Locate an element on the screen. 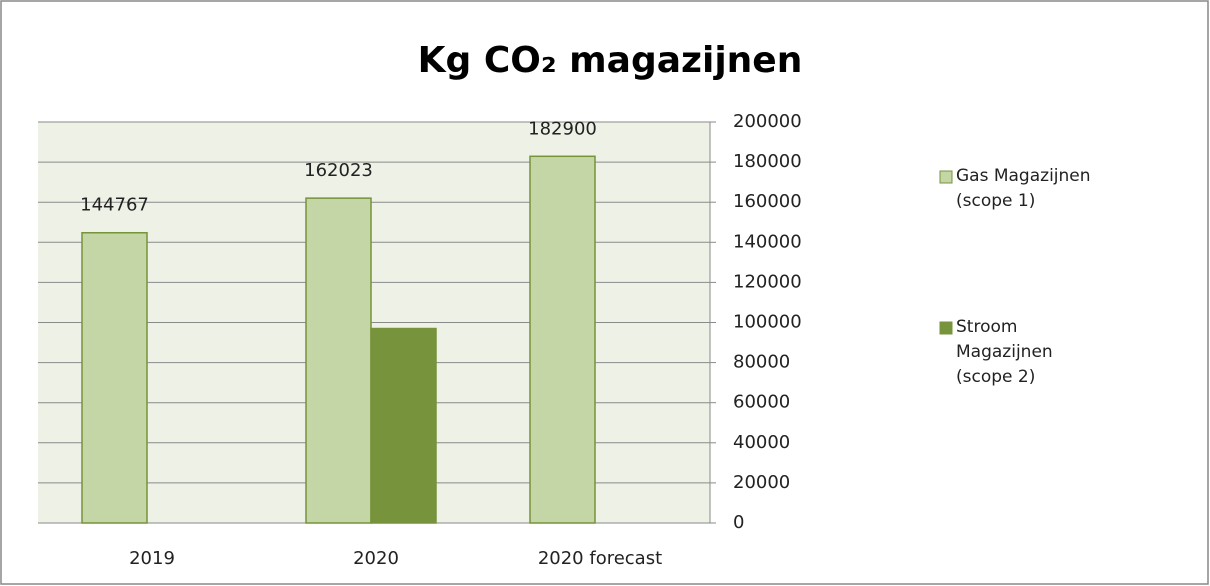 The width and height of the screenshot is (1210, 586). y-tick-label: 140000 is located at coordinates (767, 241).